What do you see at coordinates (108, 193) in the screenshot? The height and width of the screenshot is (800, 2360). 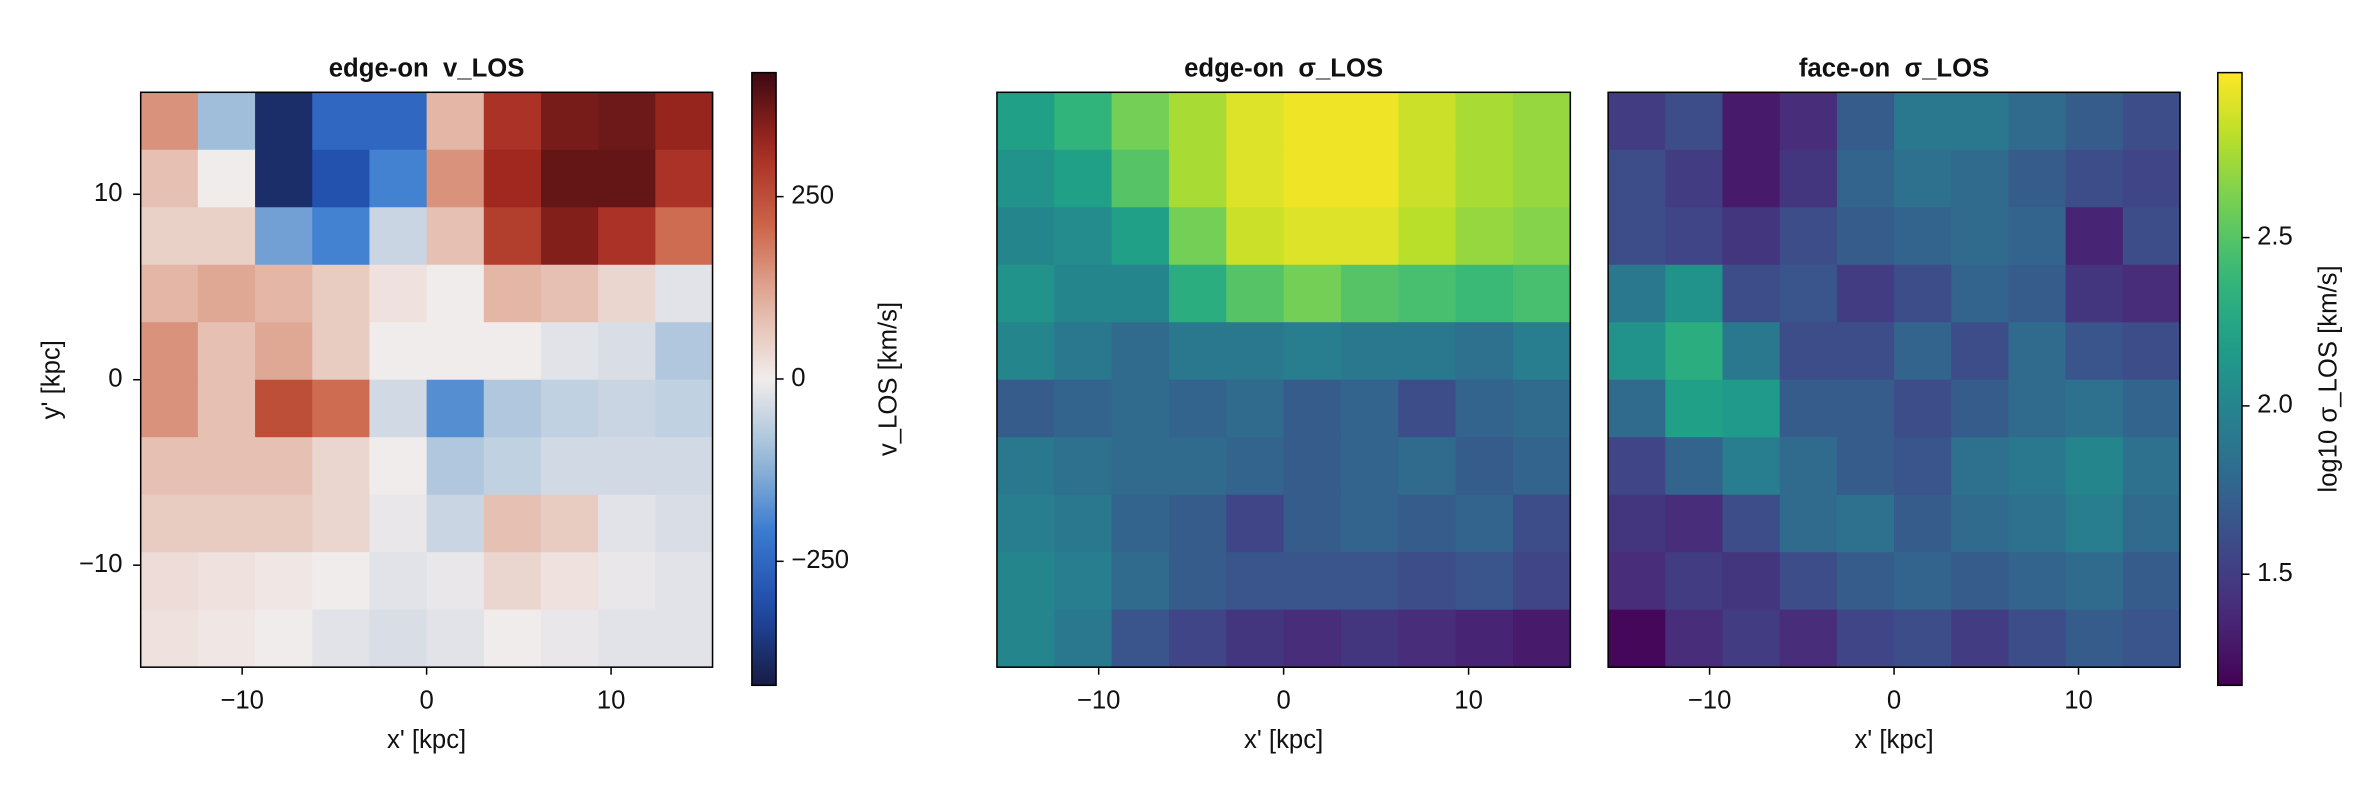 I see `y-tick-label: 10` at bounding box center [108, 193].